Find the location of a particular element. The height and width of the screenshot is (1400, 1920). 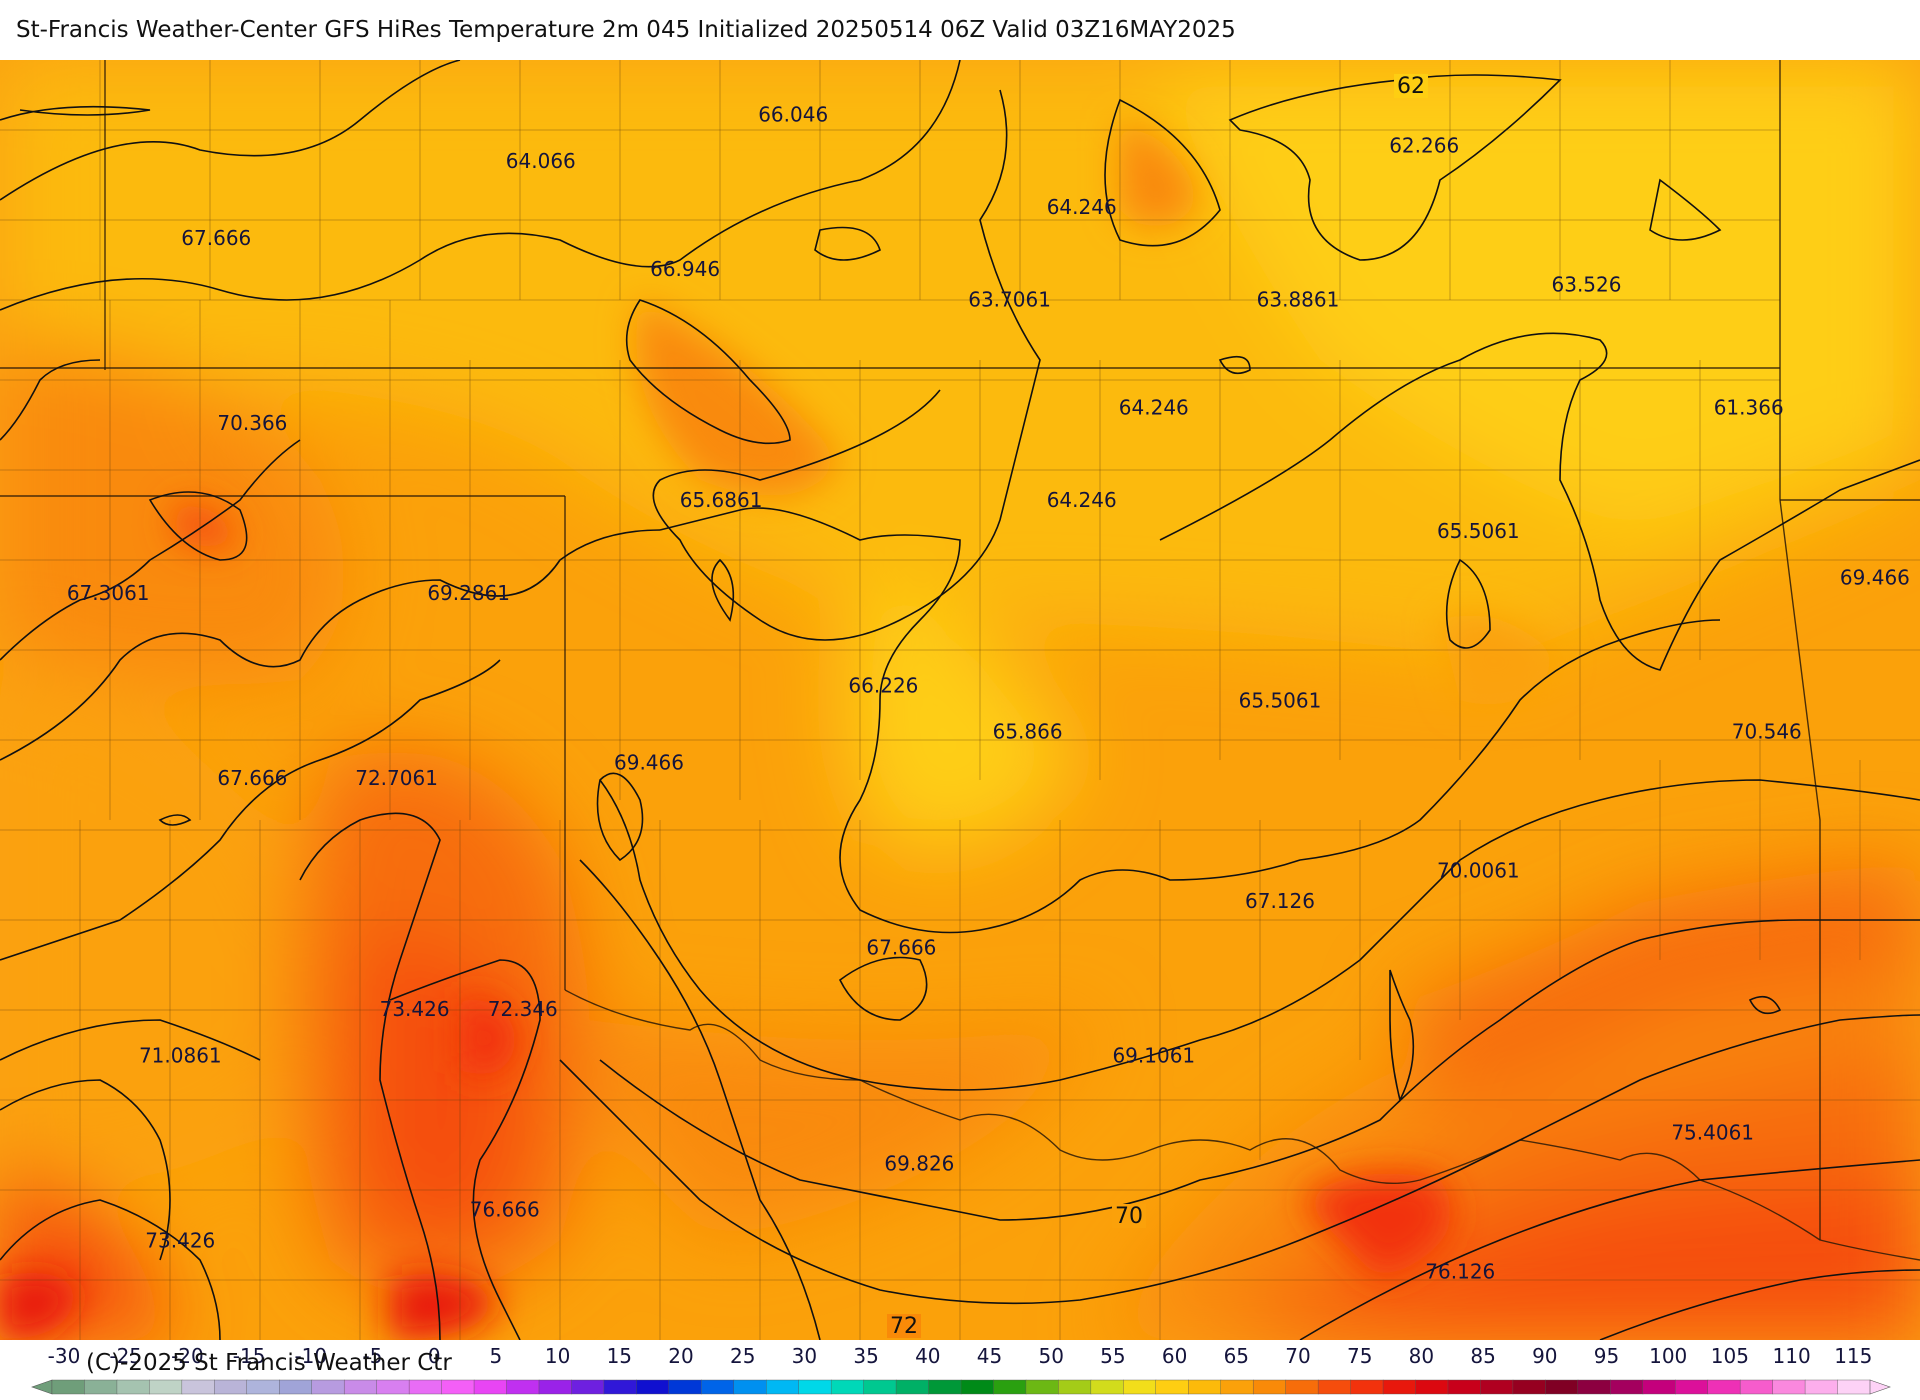

scale-tick-label: -30 is located at coordinates (64, 1356).